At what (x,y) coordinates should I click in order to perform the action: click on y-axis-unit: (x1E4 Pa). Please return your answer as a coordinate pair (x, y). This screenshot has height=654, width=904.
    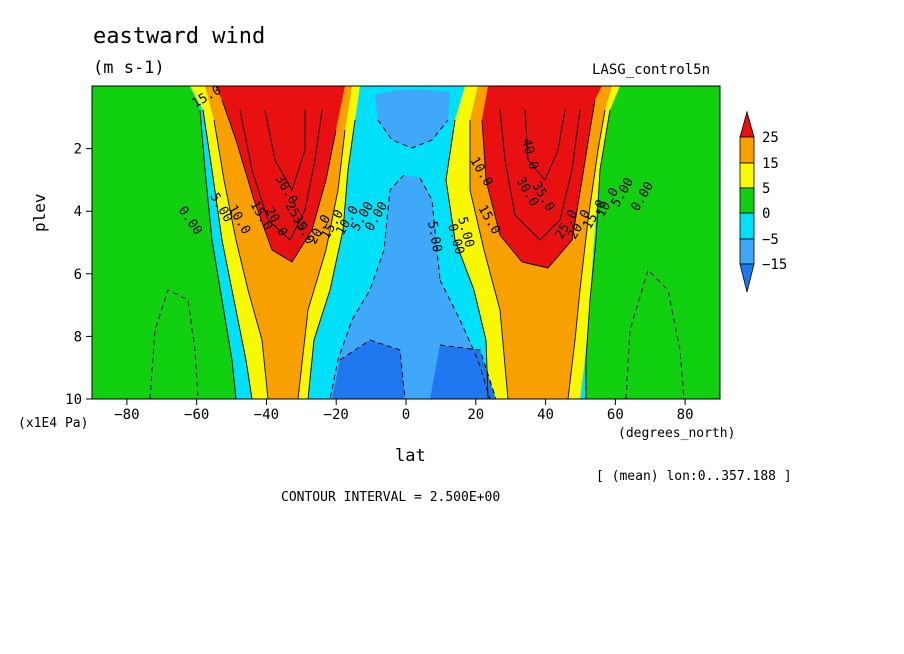
    Looking at the image, I should click on (53, 423).